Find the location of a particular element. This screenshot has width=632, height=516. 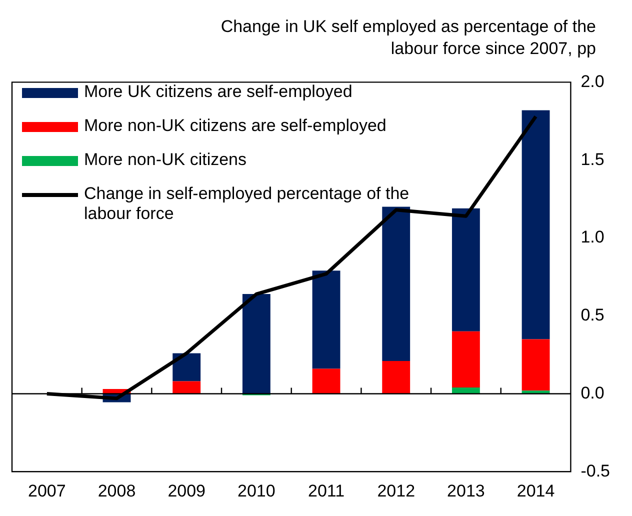

y-tick-label: 0.0 is located at coordinates (592, 392).